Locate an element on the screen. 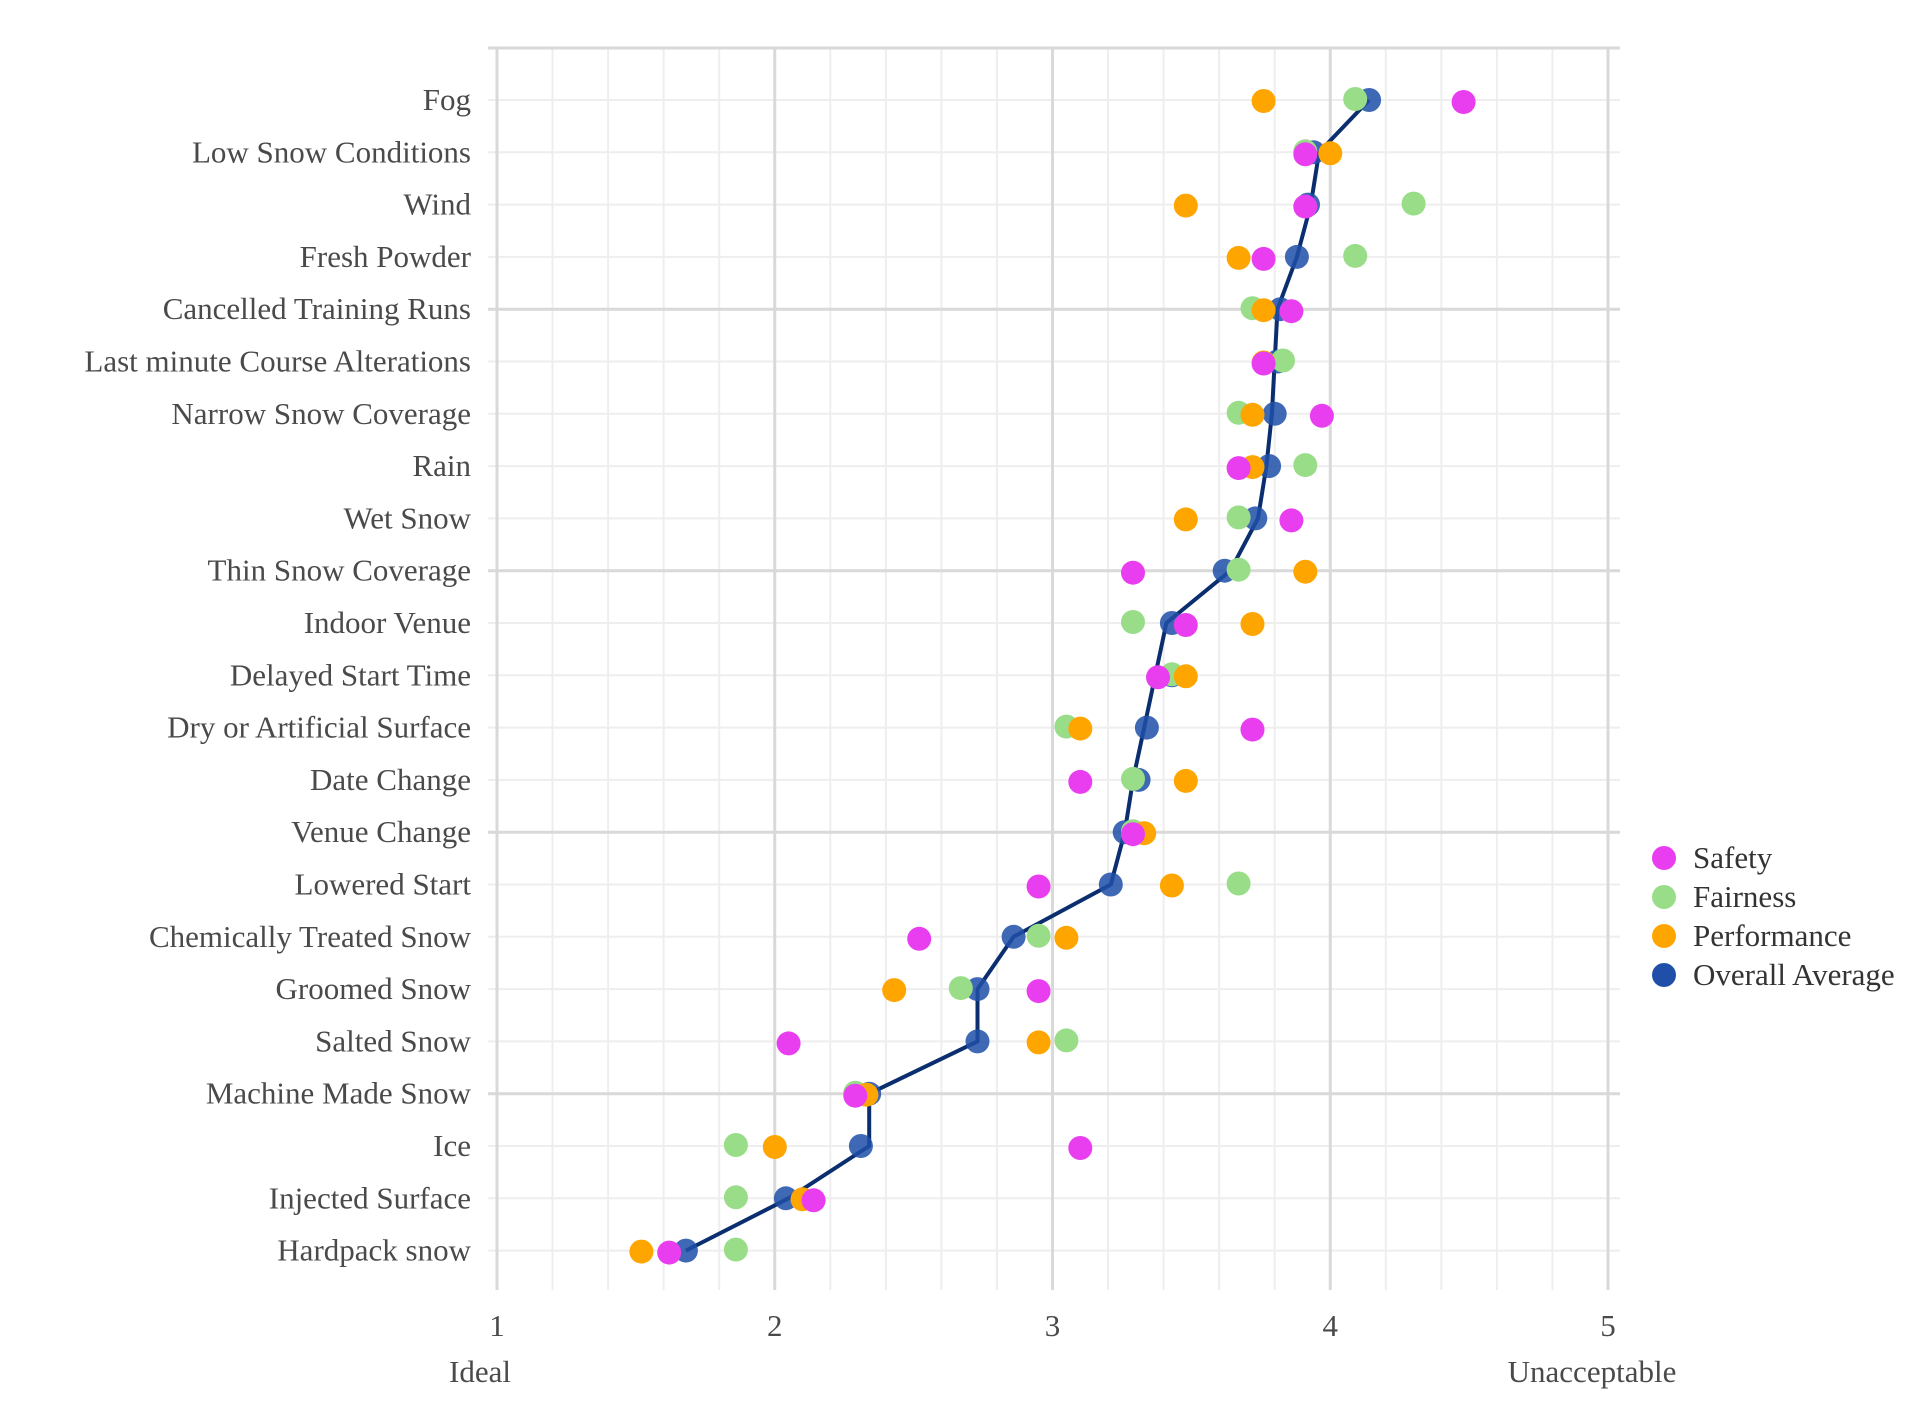 The image size is (1932, 1418). category-label: Thin Snow Coverage is located at coordinates (339, 570).